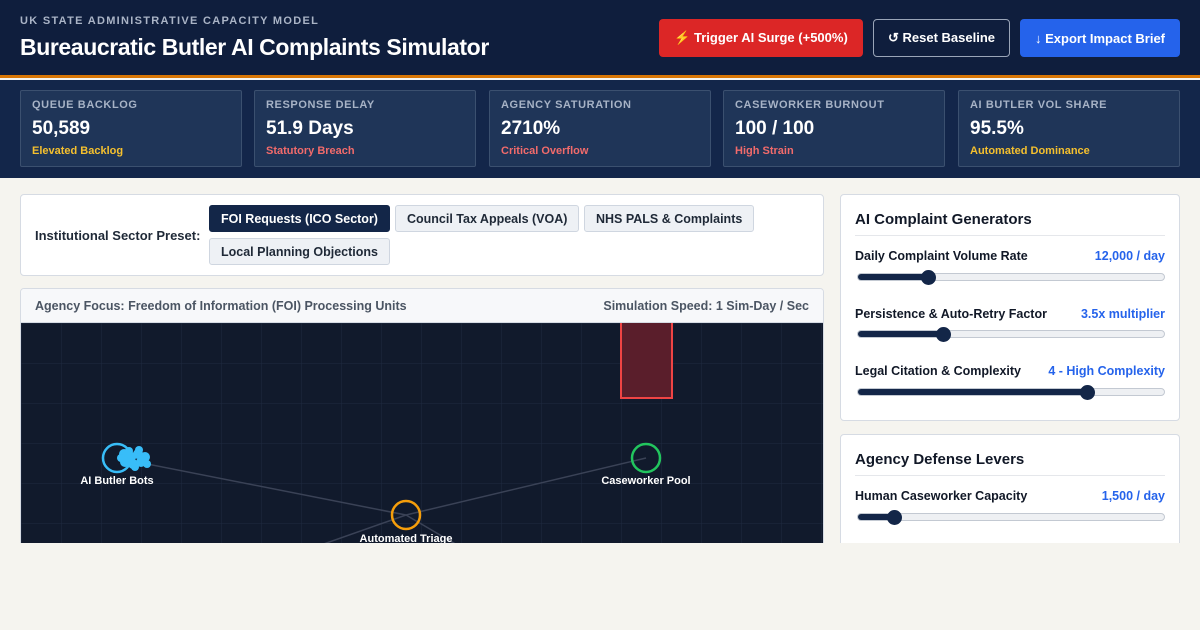 Image resolution: width=1200 pixels, height=630 pixels. I want to click on backlog-overflow-bar, so click(646, 361).